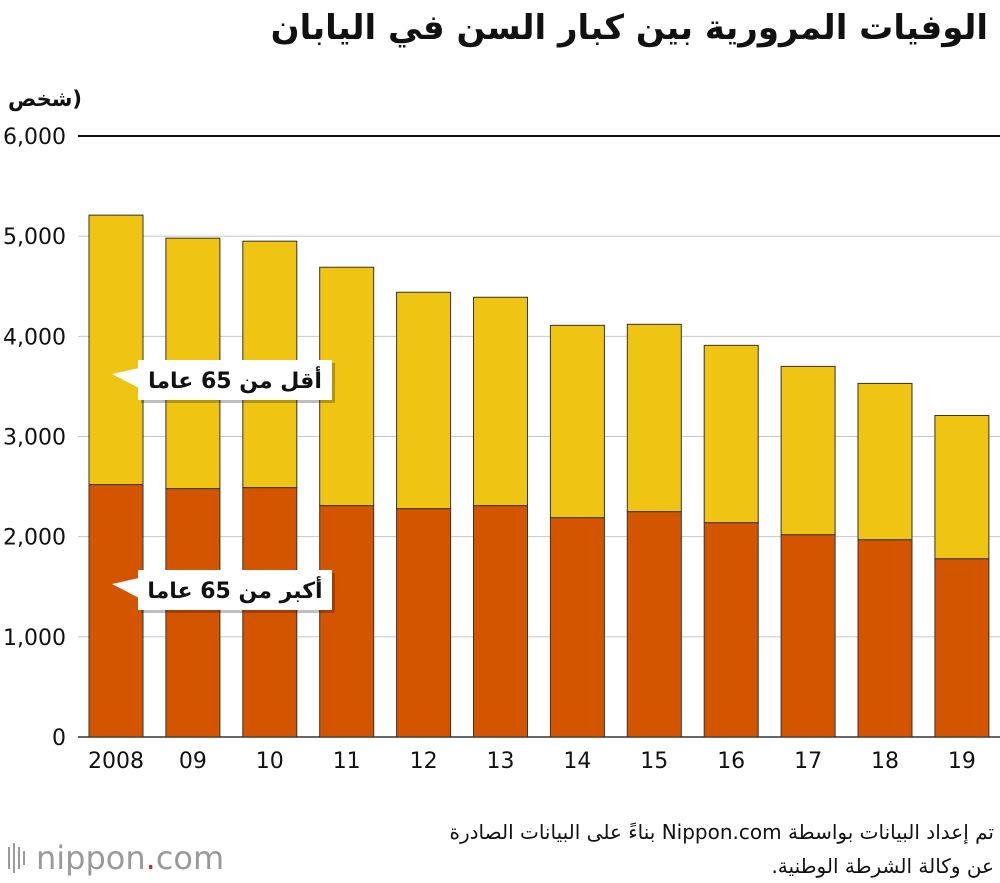  I want to click on legend-label: أقل من 65 عاما, so click(235, 379).